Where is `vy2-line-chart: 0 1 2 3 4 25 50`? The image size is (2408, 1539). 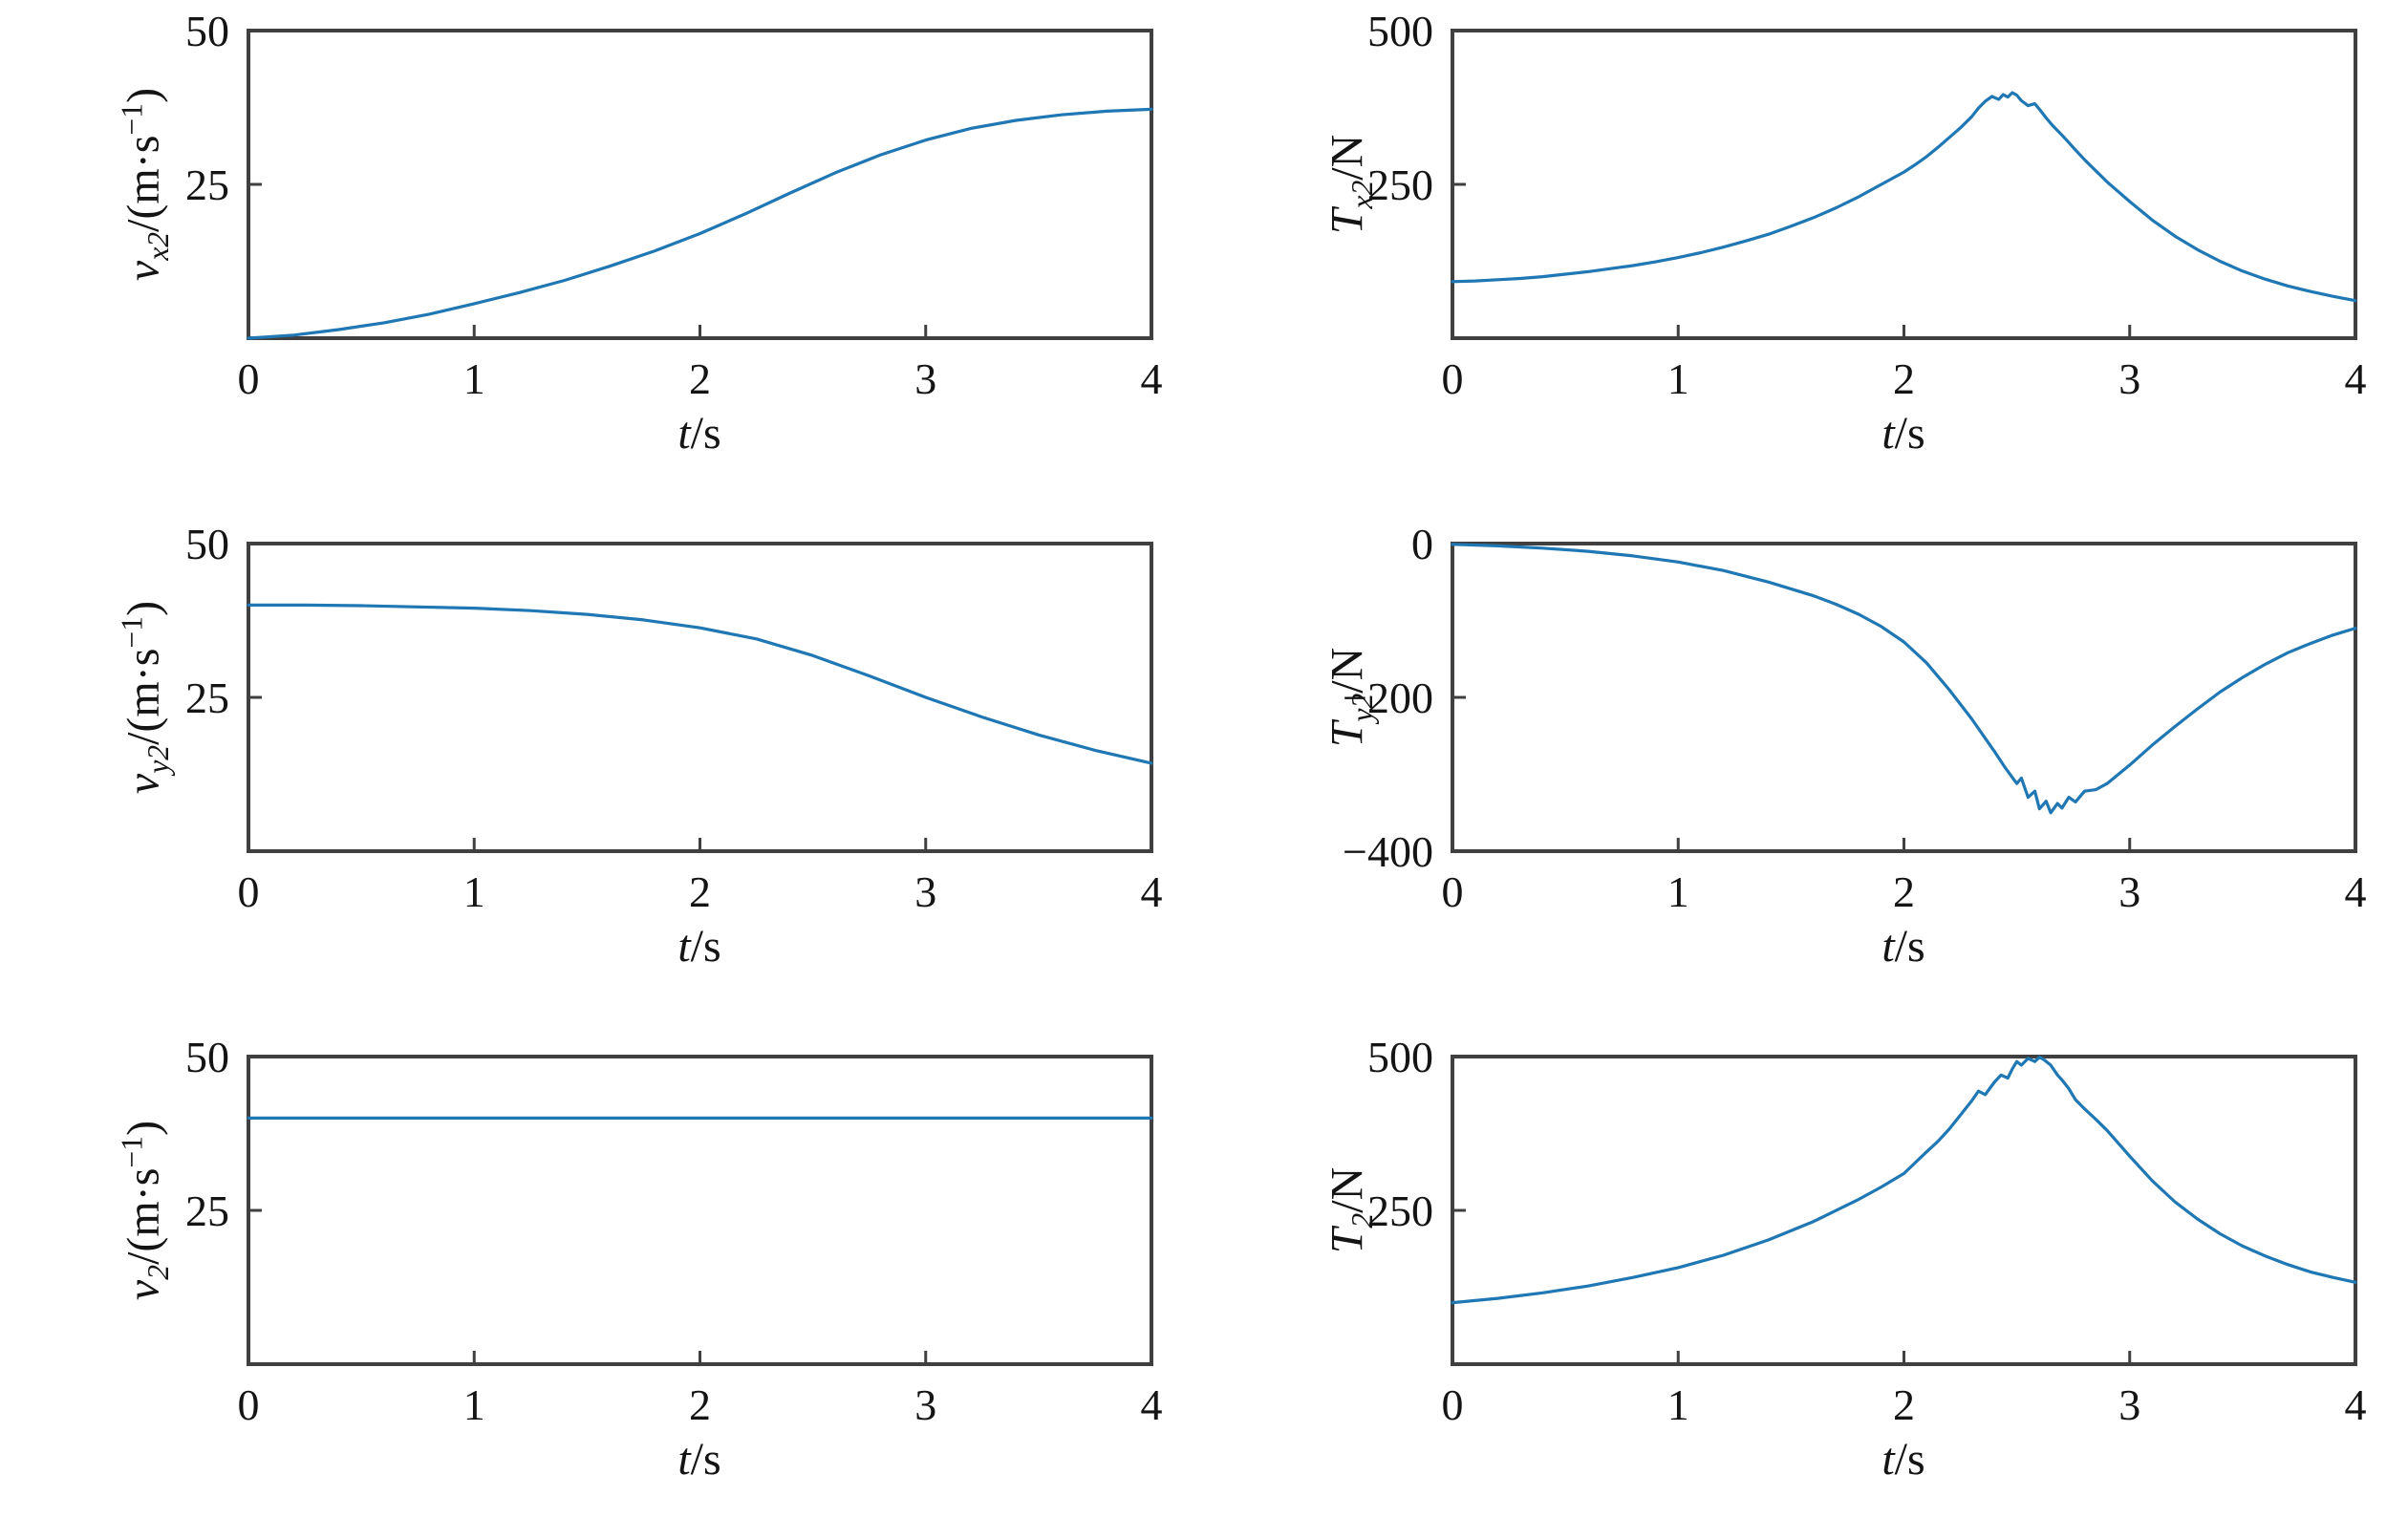
vy2-line-chart: 0 1 2 3 4 25 50 is located at coordinates (674, 718).